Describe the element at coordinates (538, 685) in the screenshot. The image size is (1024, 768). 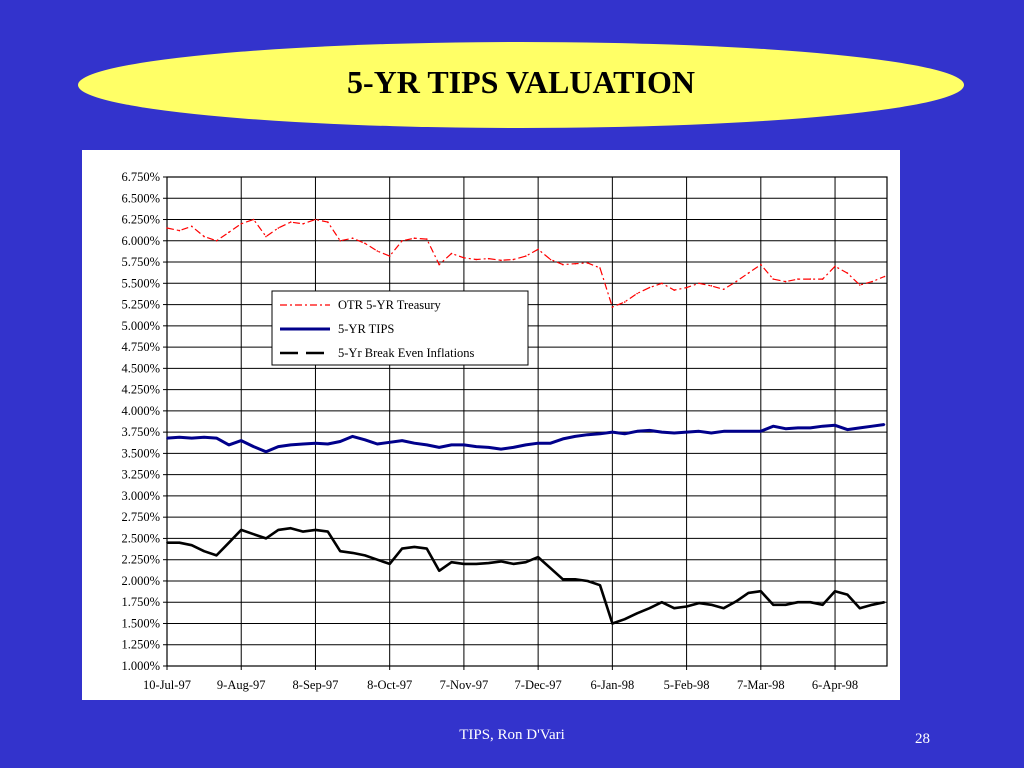
I see `x-tick-label: 7-Dec-97` at that location.